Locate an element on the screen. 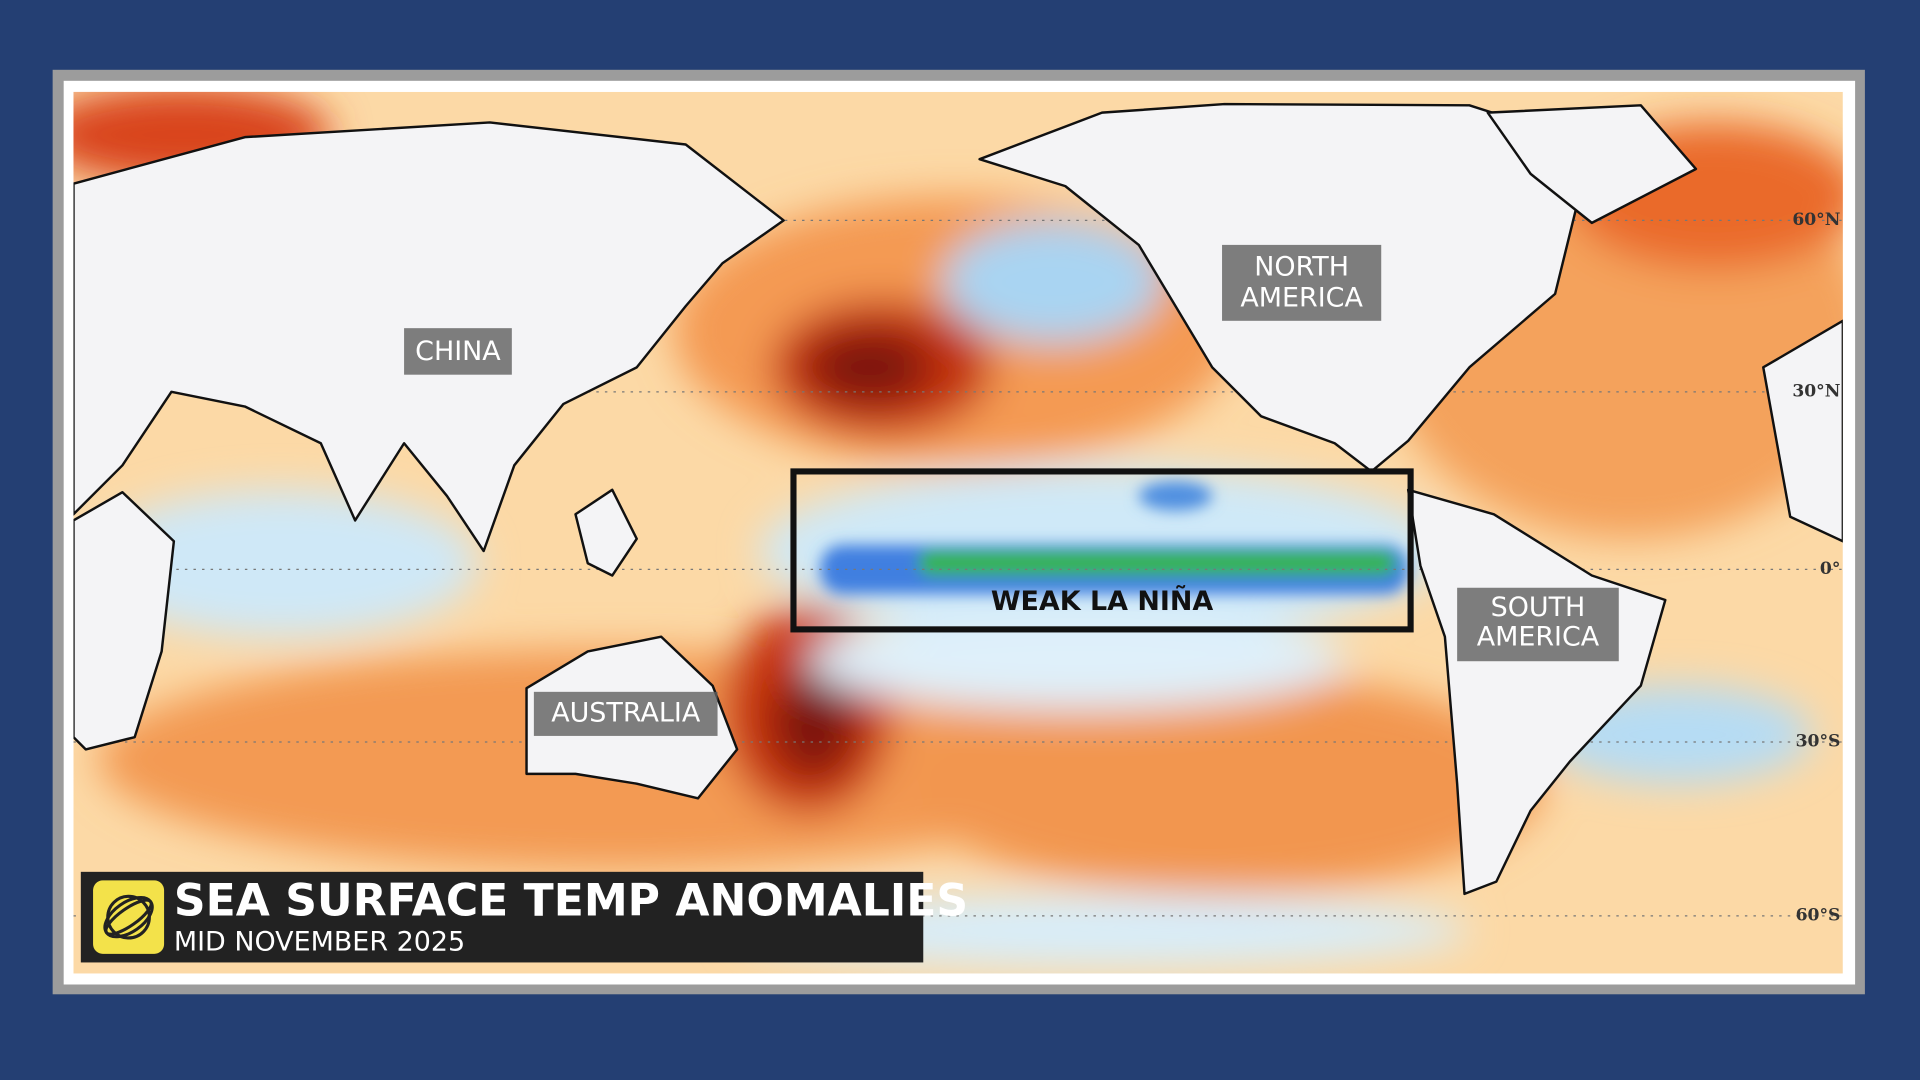 This screenshot has height=1080, width=1920. highlight-label: WEAK LA NIÑA is located at coordinates (1102, 601).